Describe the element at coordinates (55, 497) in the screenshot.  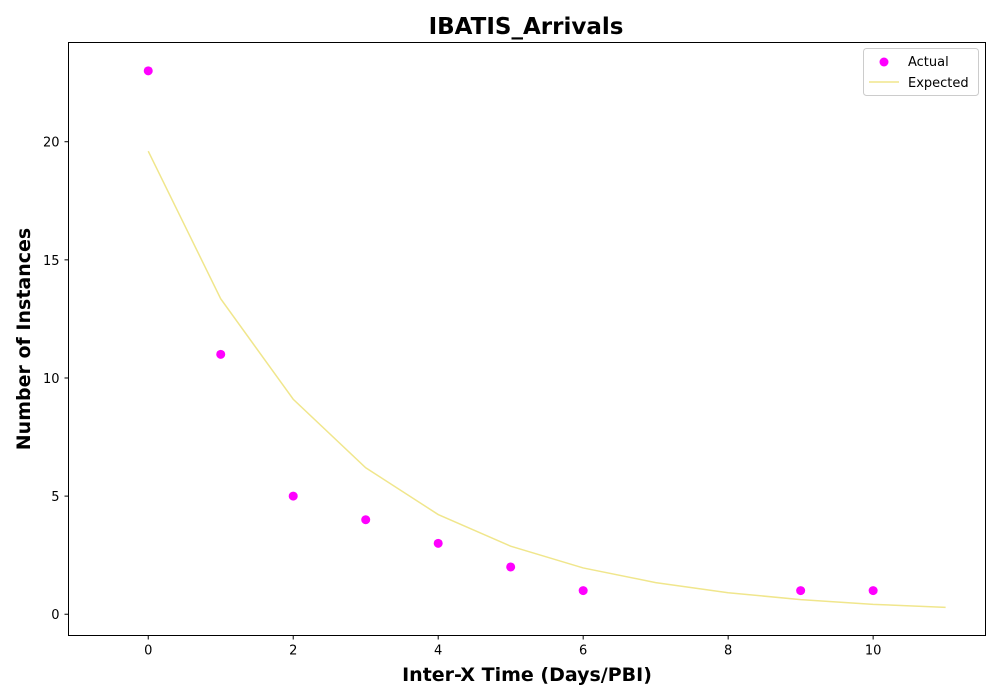
I see `y-tick-label: 5` at that location.